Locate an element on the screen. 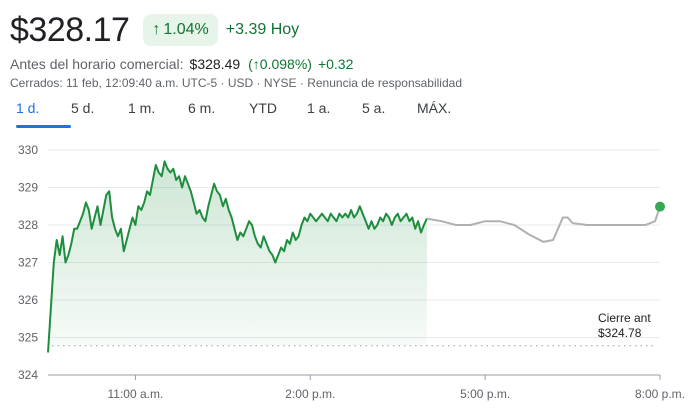  range-tabs: 1 d. 5 d. 1 m. 6 m. YTD 1 a. 5 a. MÁX. is located at coordinates (234, 114).